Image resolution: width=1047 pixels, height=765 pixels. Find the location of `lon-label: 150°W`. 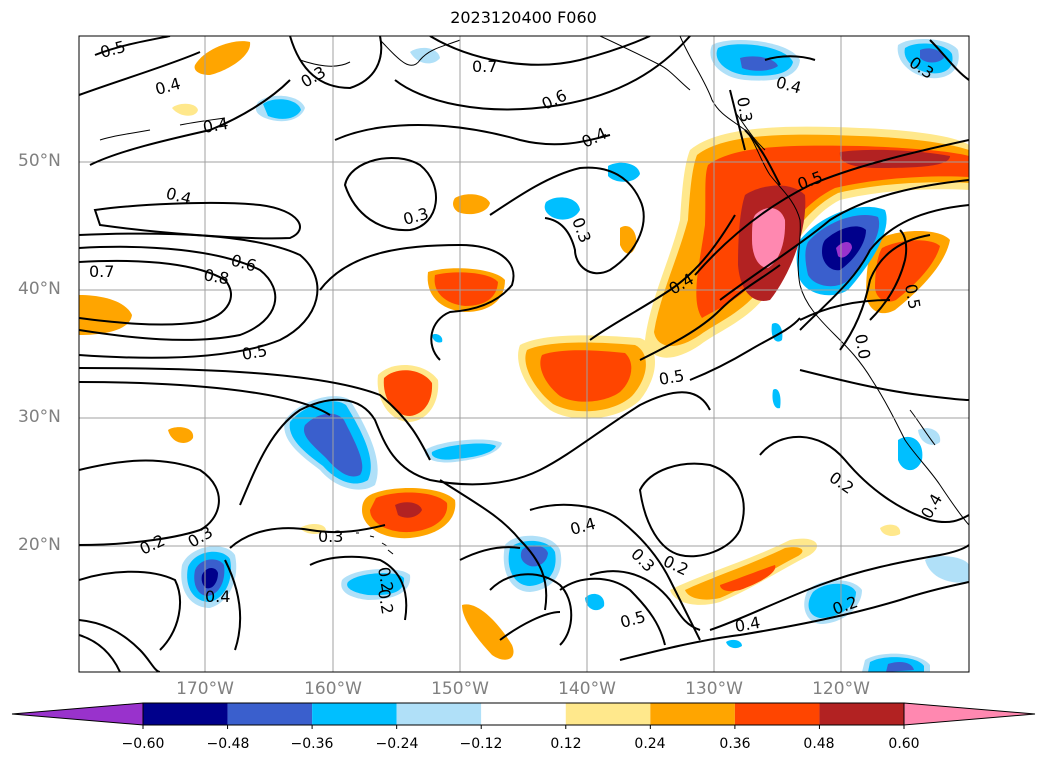

lon-label: 150°W is located at coordinates (460, 689).